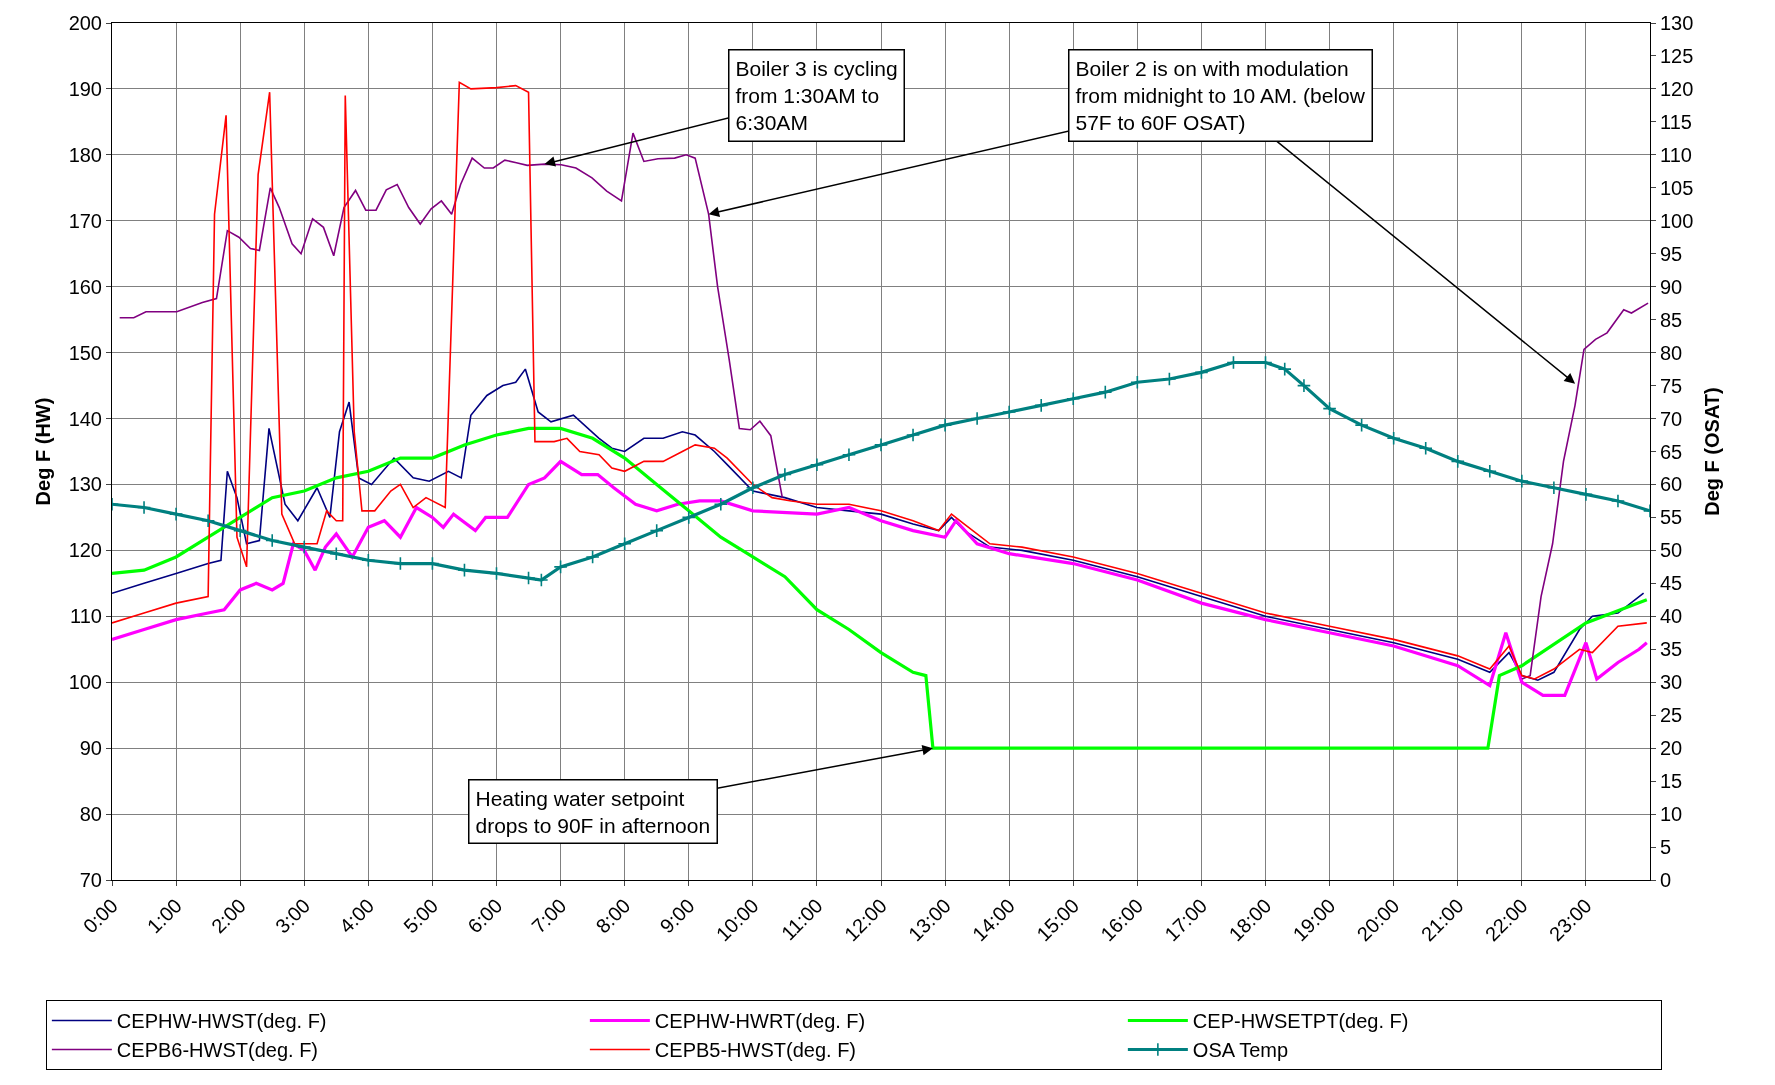  I want to click on y2-tick-label: 45, so click(1671, 583).